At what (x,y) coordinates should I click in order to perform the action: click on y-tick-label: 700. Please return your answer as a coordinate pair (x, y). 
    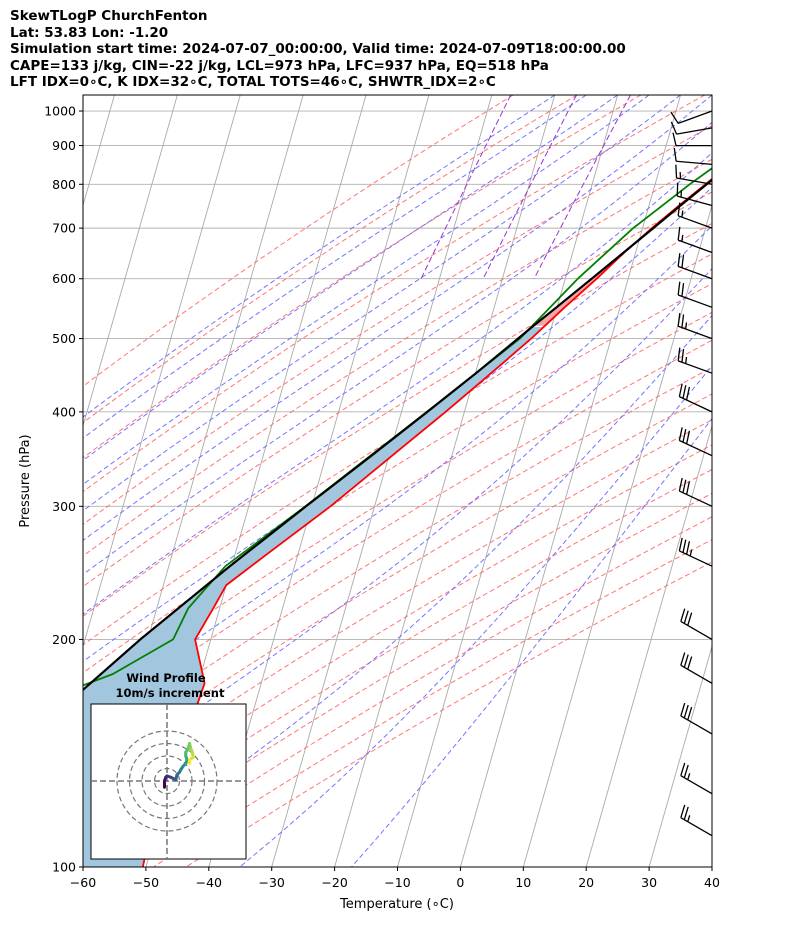
    Looking at the image, I should click on (64, 228).